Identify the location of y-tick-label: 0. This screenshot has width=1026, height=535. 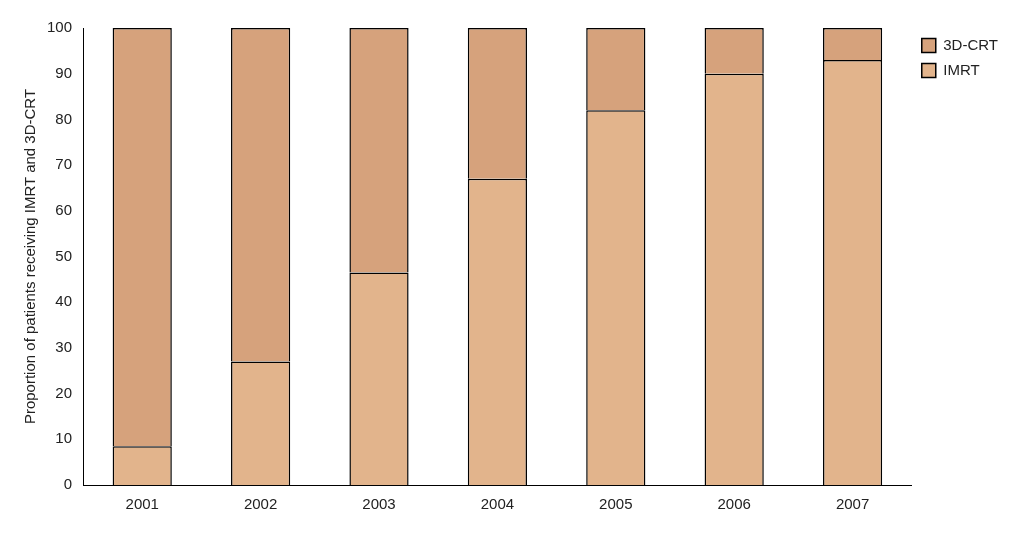
(68, 484).